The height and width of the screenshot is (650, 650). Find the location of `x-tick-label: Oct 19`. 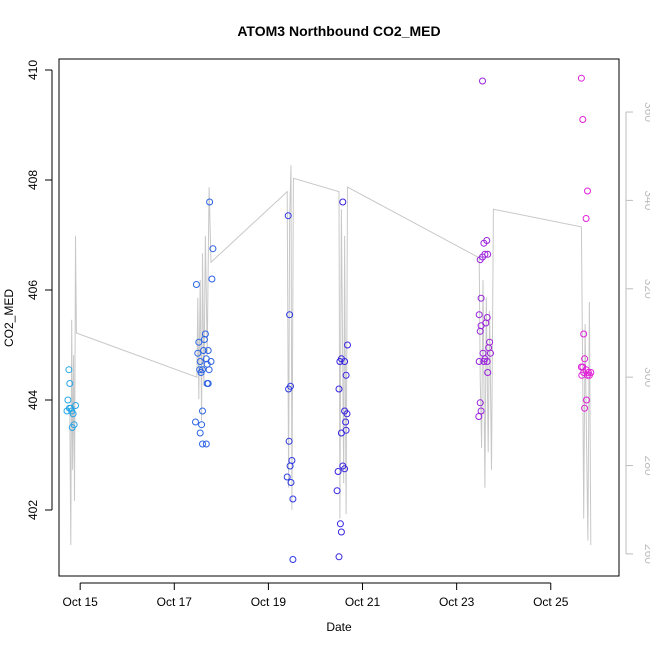

x-tick-label: Oct 19 is located at coordinates (269, 602).